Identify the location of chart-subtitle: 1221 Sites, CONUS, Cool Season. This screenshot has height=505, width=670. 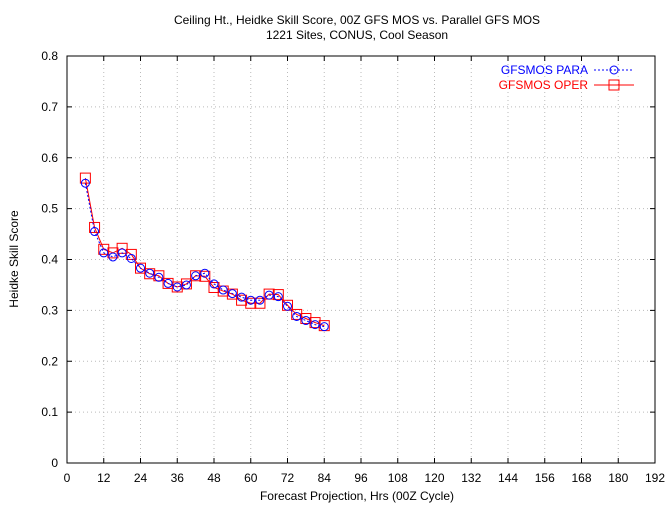
(357, 35).